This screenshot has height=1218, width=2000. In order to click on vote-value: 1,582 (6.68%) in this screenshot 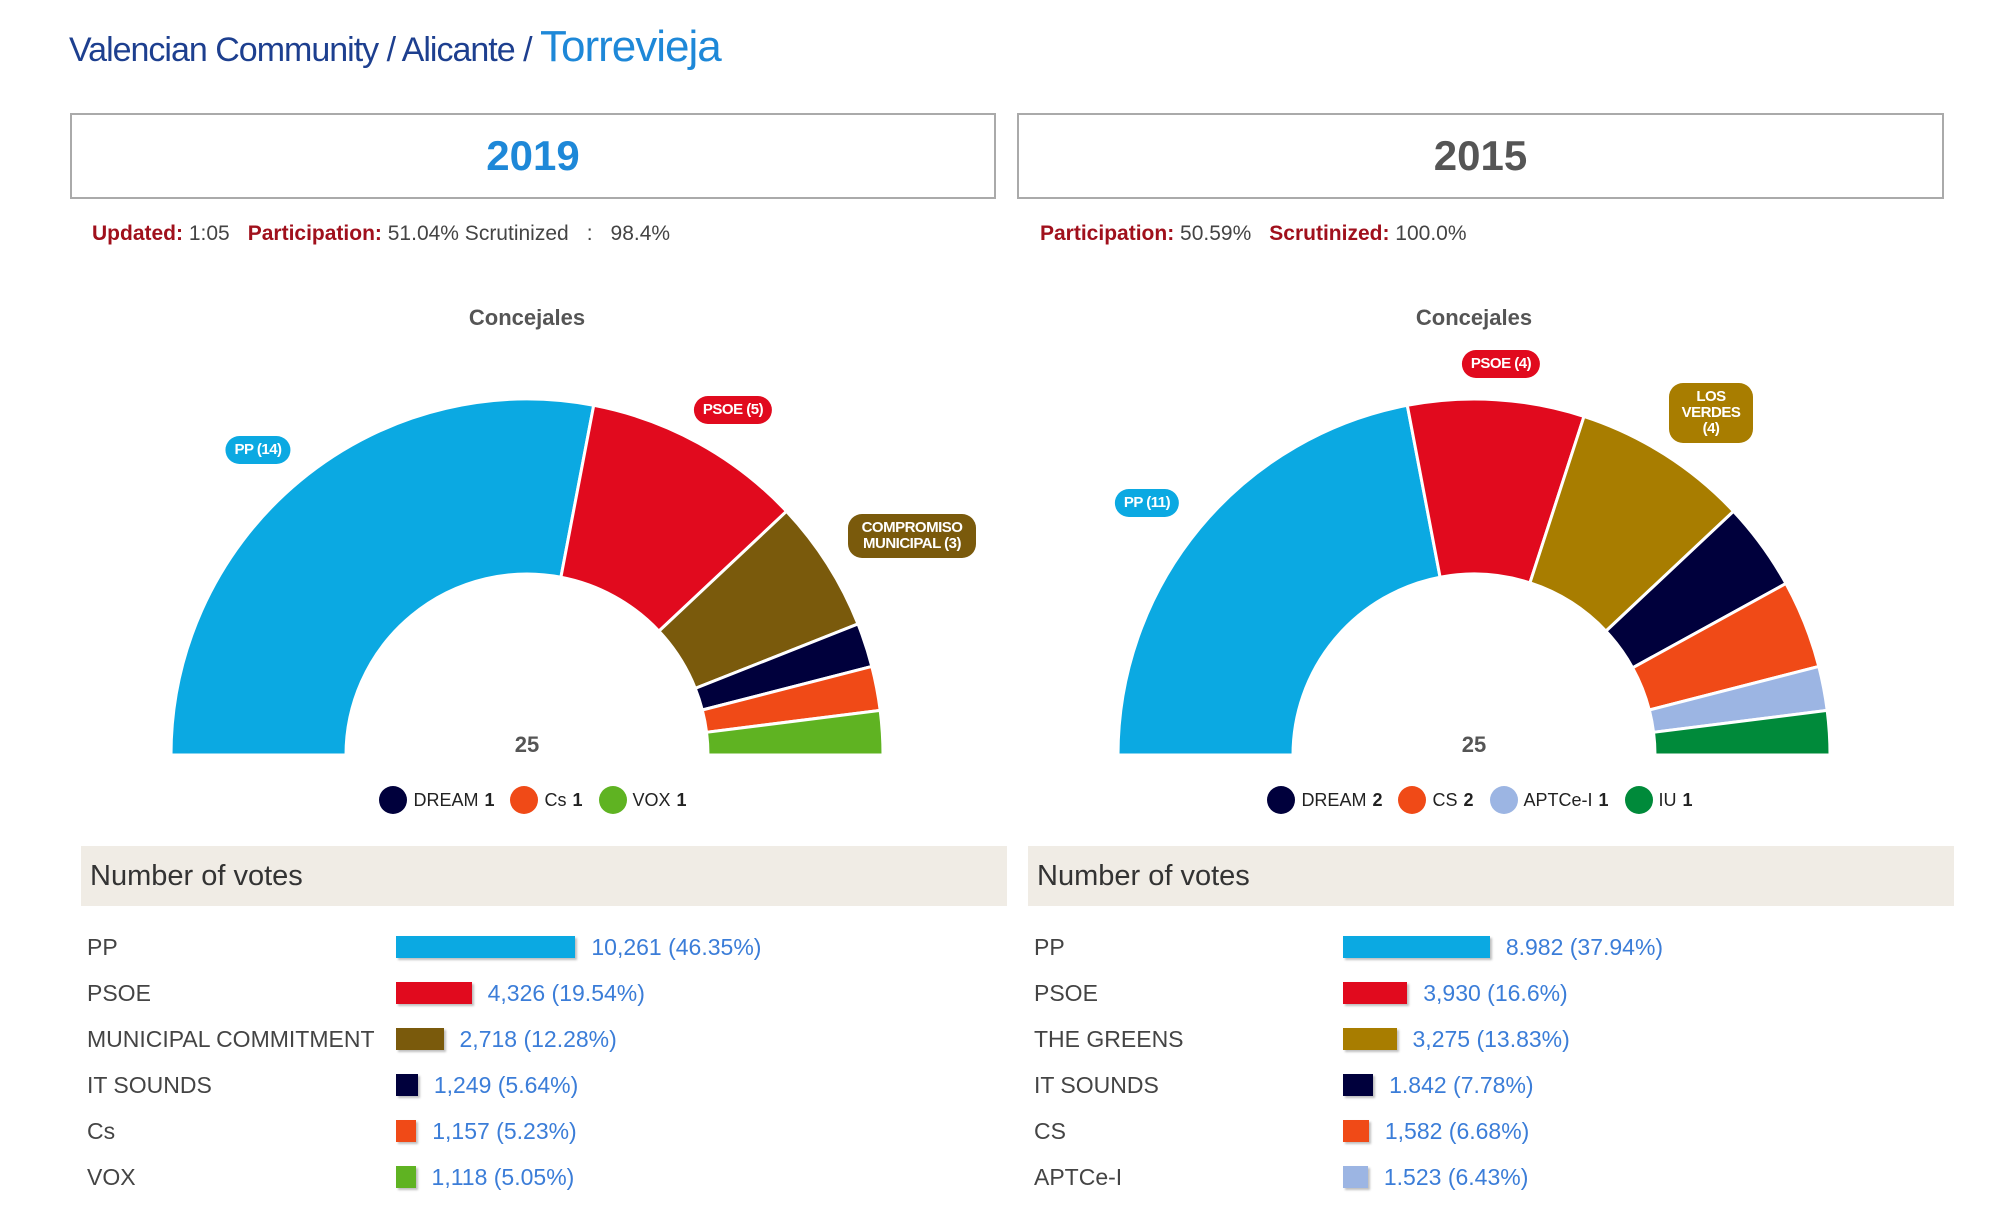, I will do `click(1457, 1130)`.